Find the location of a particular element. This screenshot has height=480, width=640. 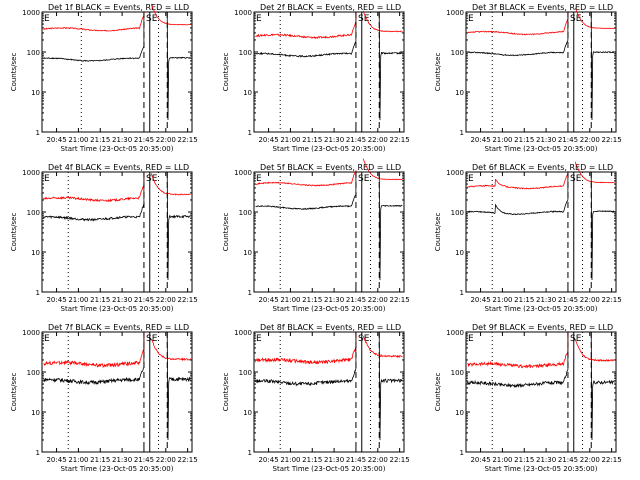

chart-title: Det 2f BLACK = Events, RED = LLD is located at coordinates (330, 7).